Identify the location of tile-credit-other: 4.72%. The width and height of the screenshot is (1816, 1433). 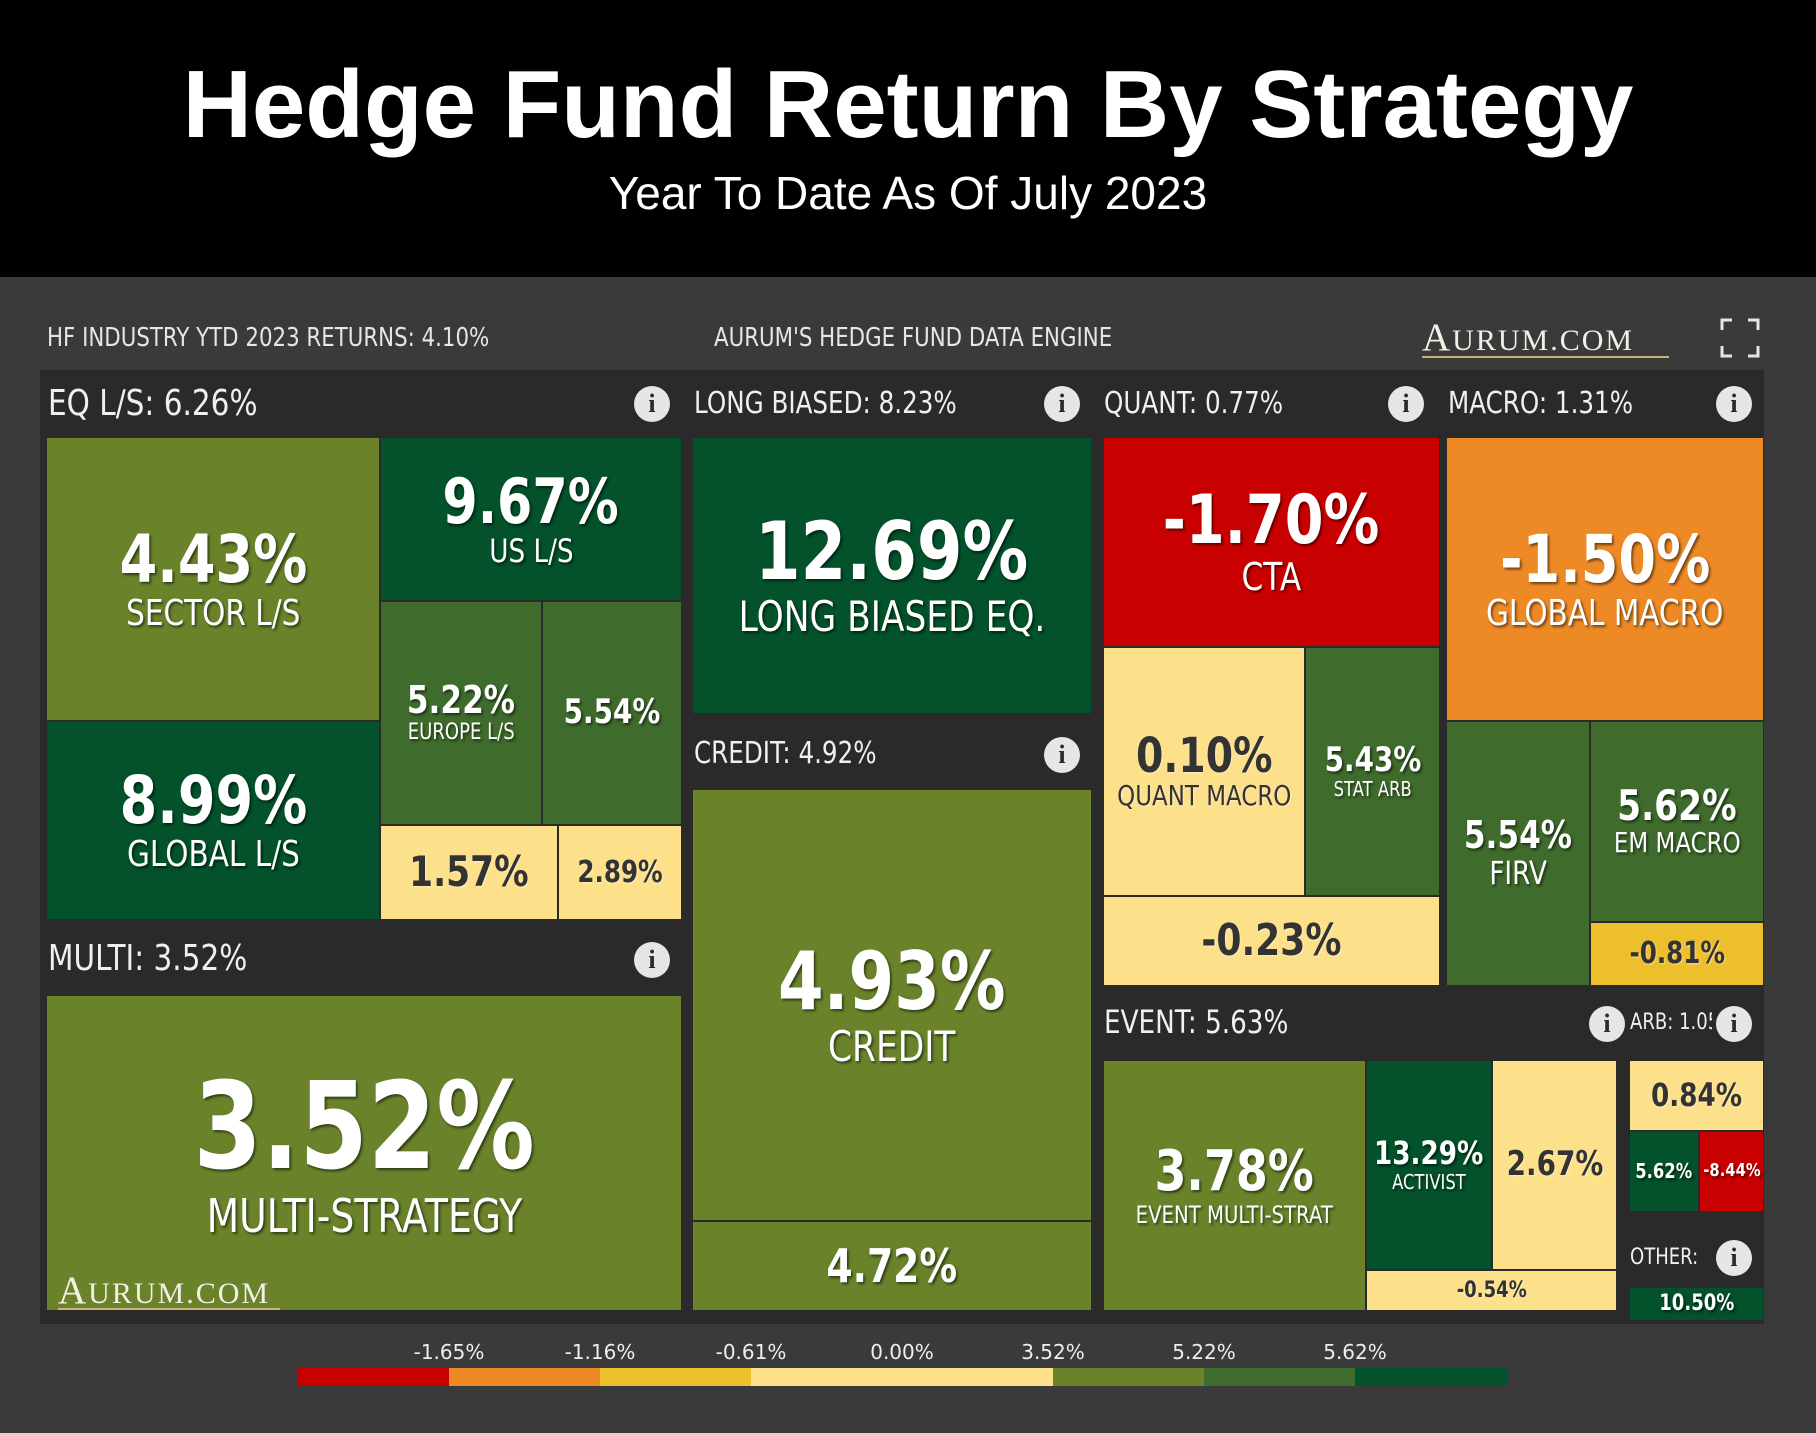
(892, 1266).